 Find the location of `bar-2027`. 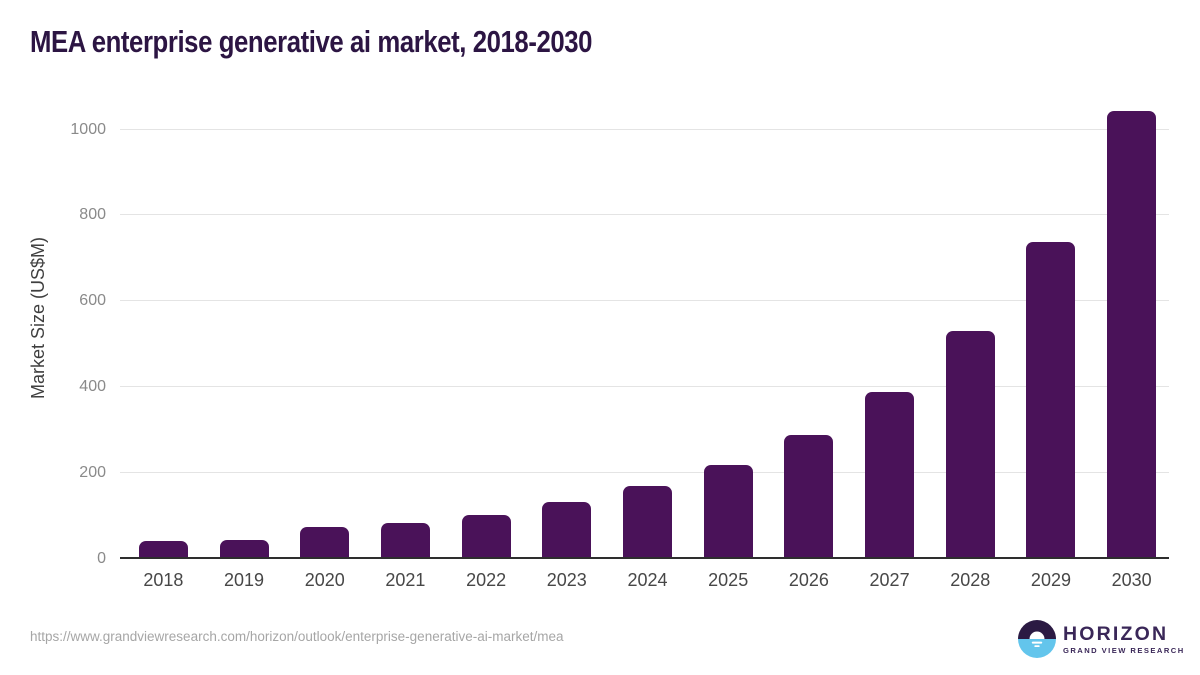

bar-2027 is located at coordinates (890, 475).